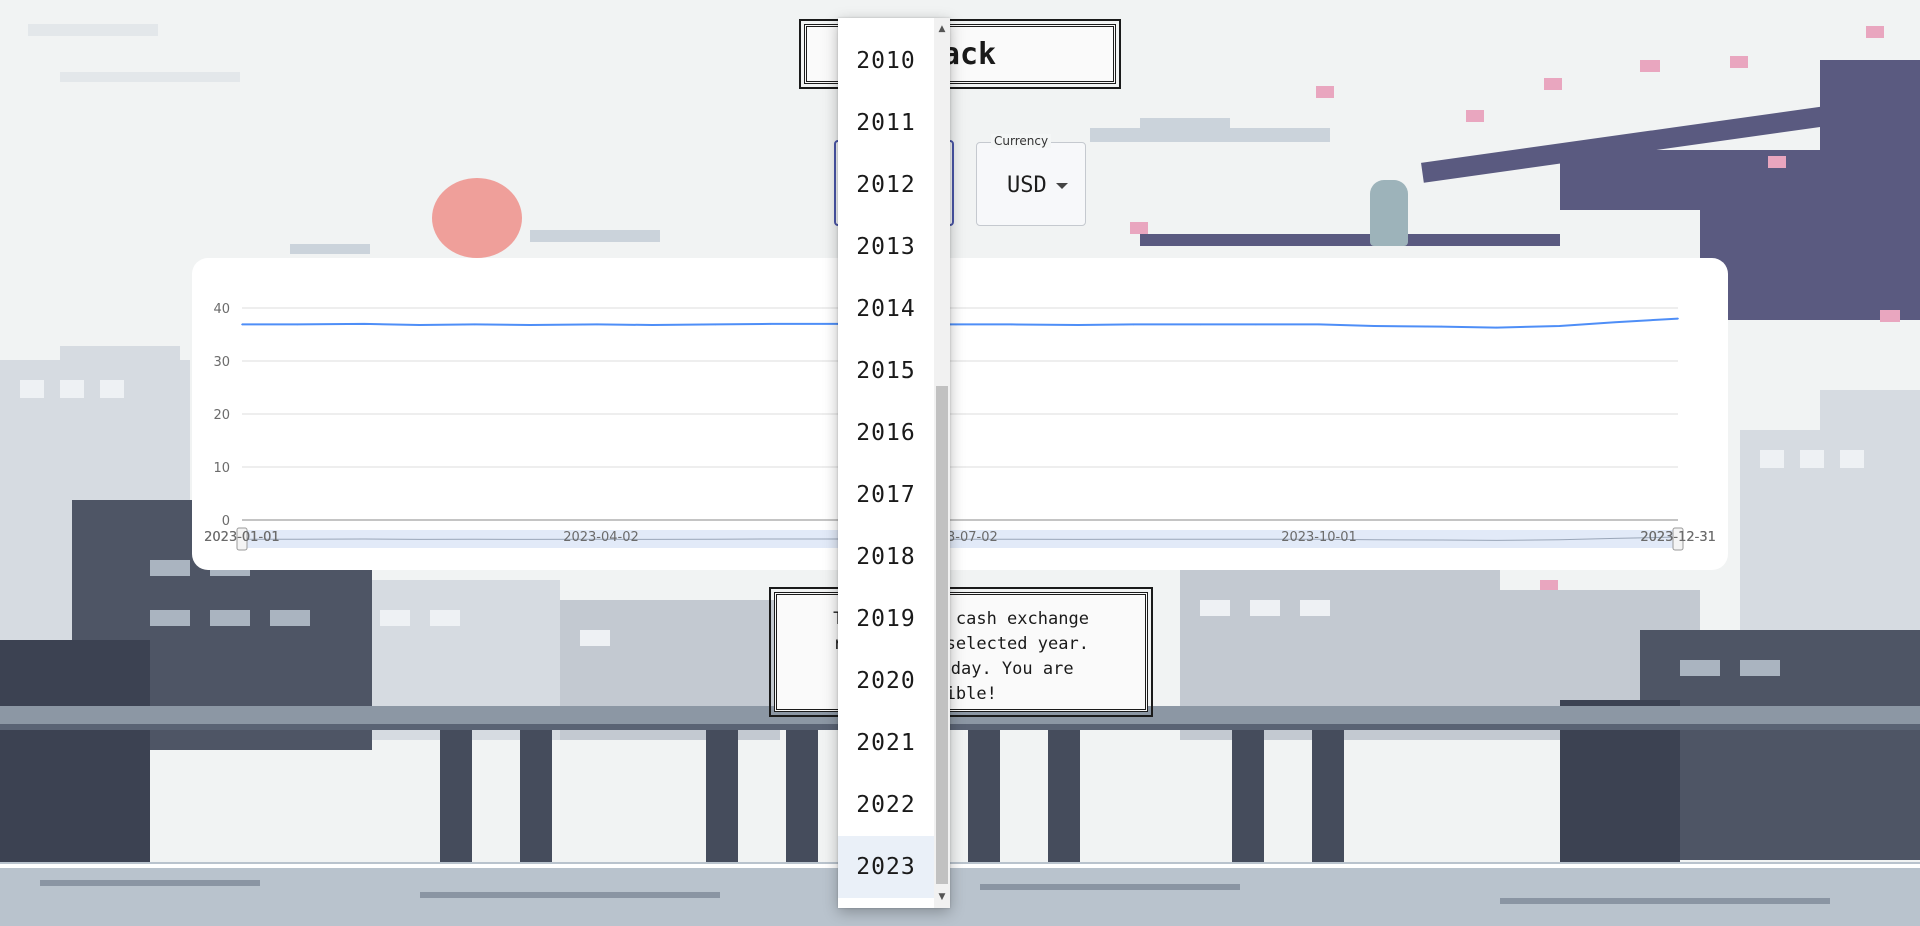  What do you see at coordinates (221, 468) in the screenshot?
I see `y-tick-label: 10` at bounding box center [221, 468].